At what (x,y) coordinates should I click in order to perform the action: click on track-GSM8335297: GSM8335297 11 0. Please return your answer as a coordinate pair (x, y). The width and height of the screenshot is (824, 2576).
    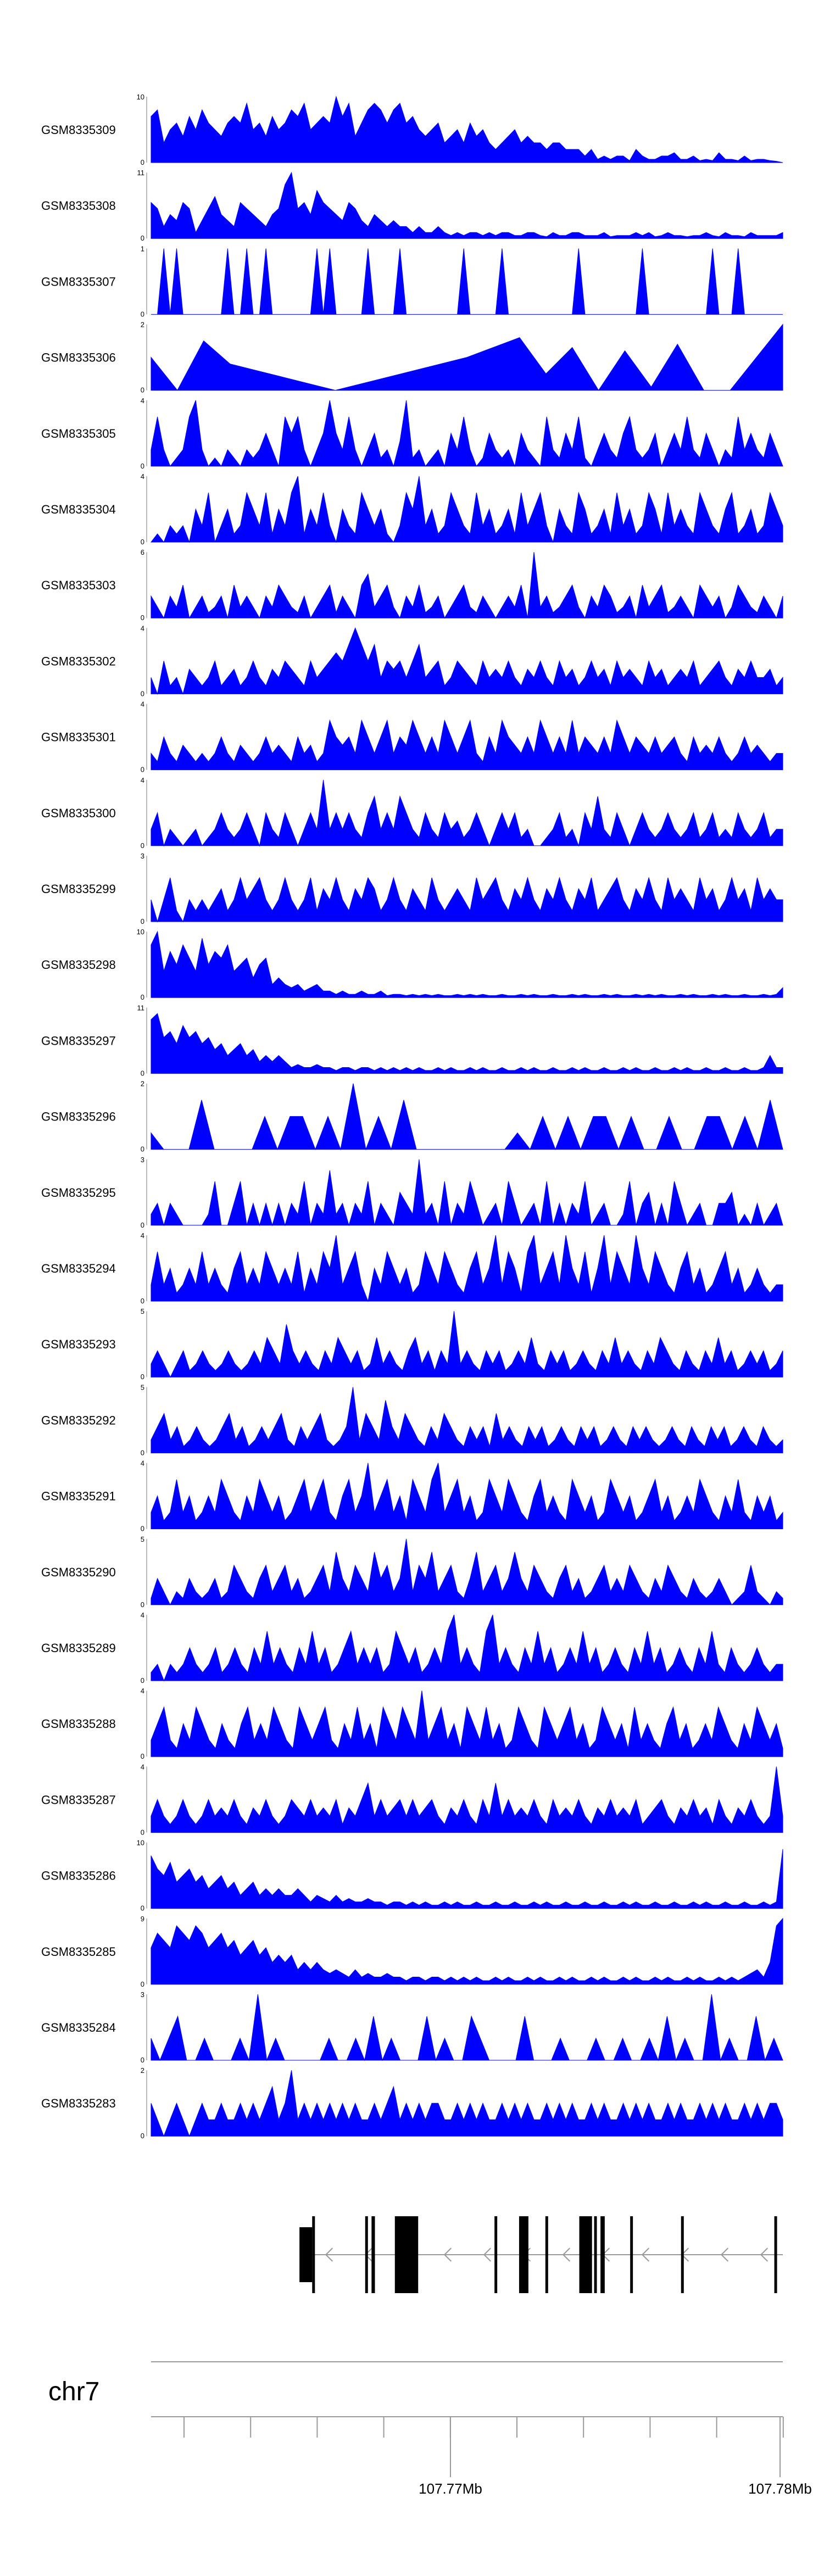
    Looking at the image, I should click on (412, 1040).